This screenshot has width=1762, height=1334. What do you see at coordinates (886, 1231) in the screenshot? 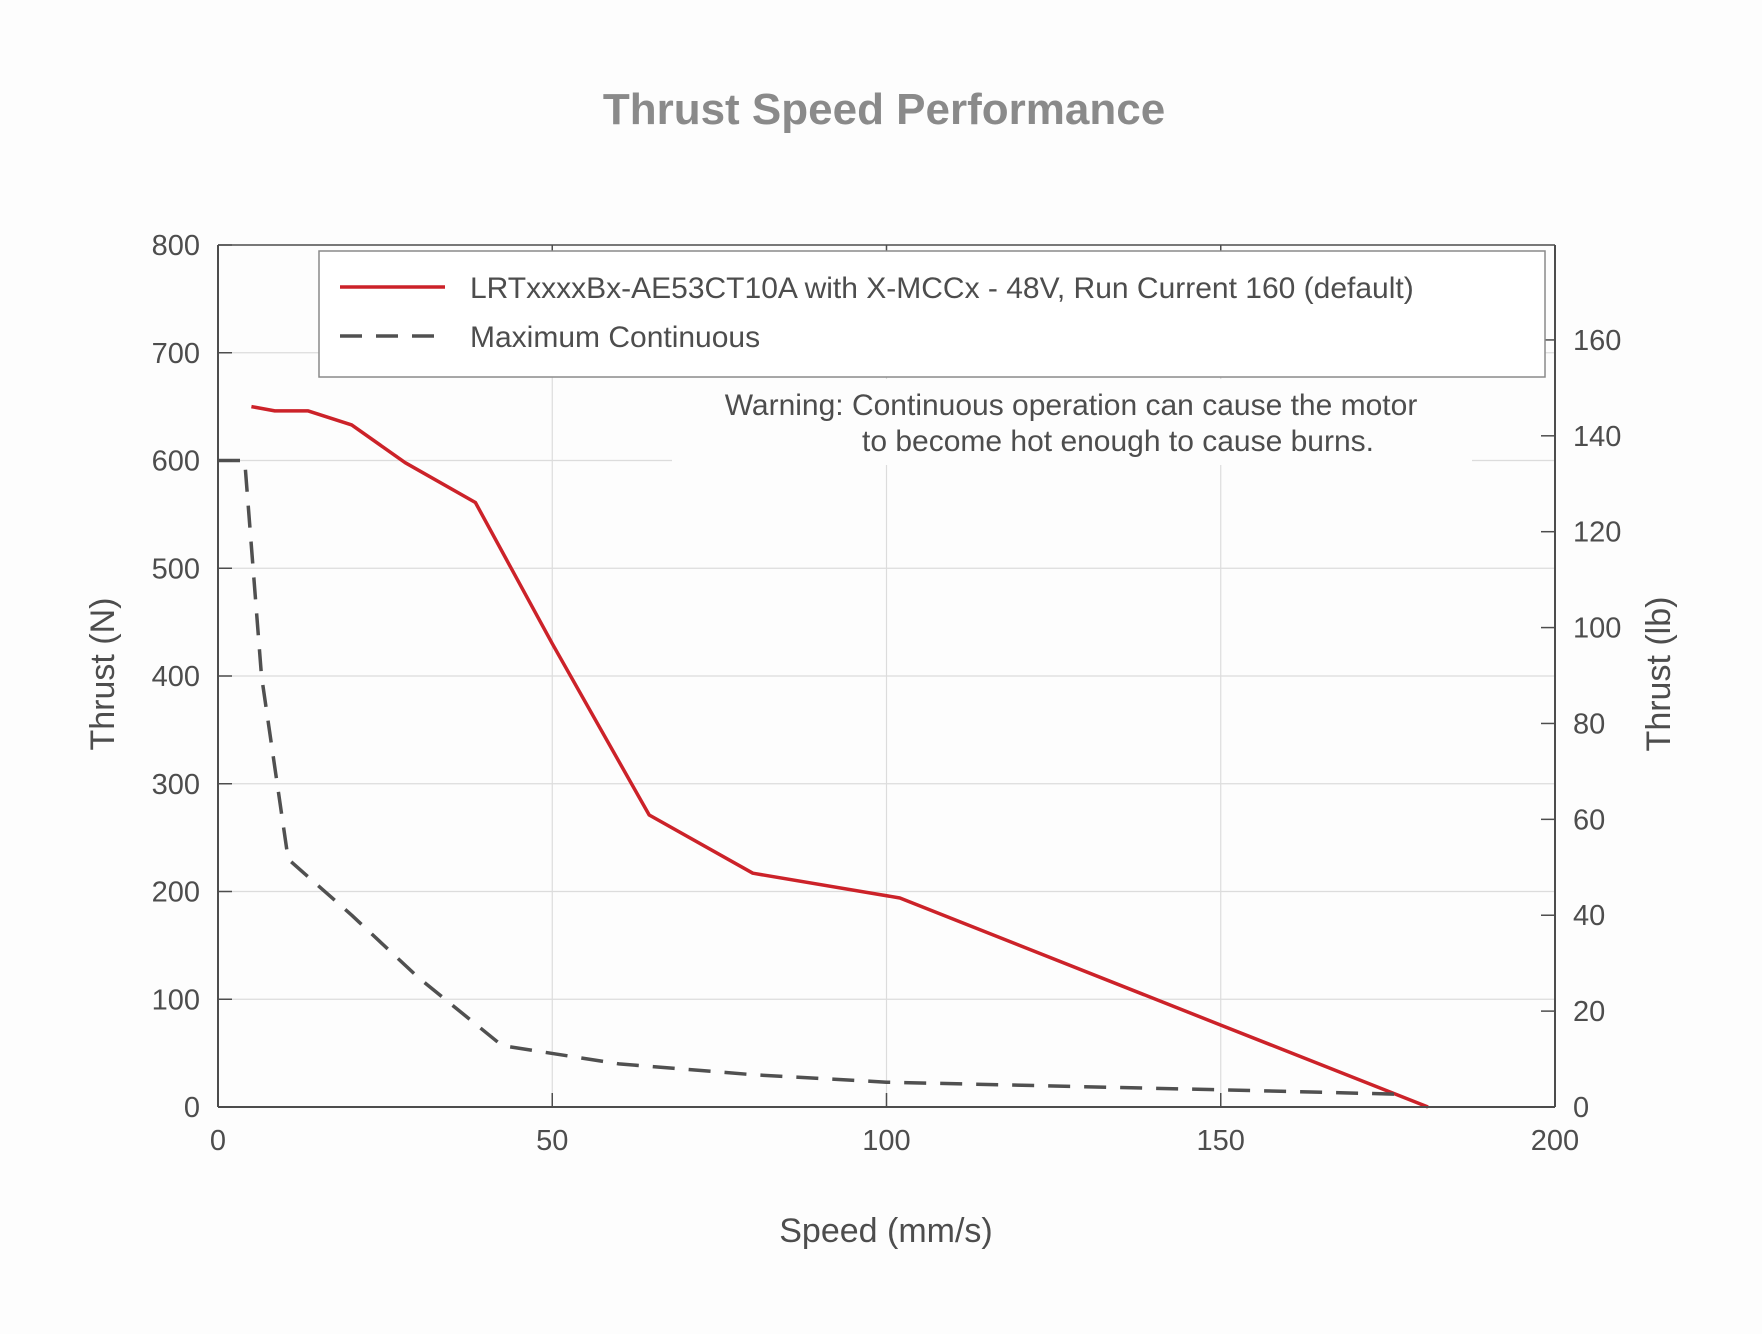
I see `x-axis-label: Speed (mm/s)` at bounding box center [886, 1231].